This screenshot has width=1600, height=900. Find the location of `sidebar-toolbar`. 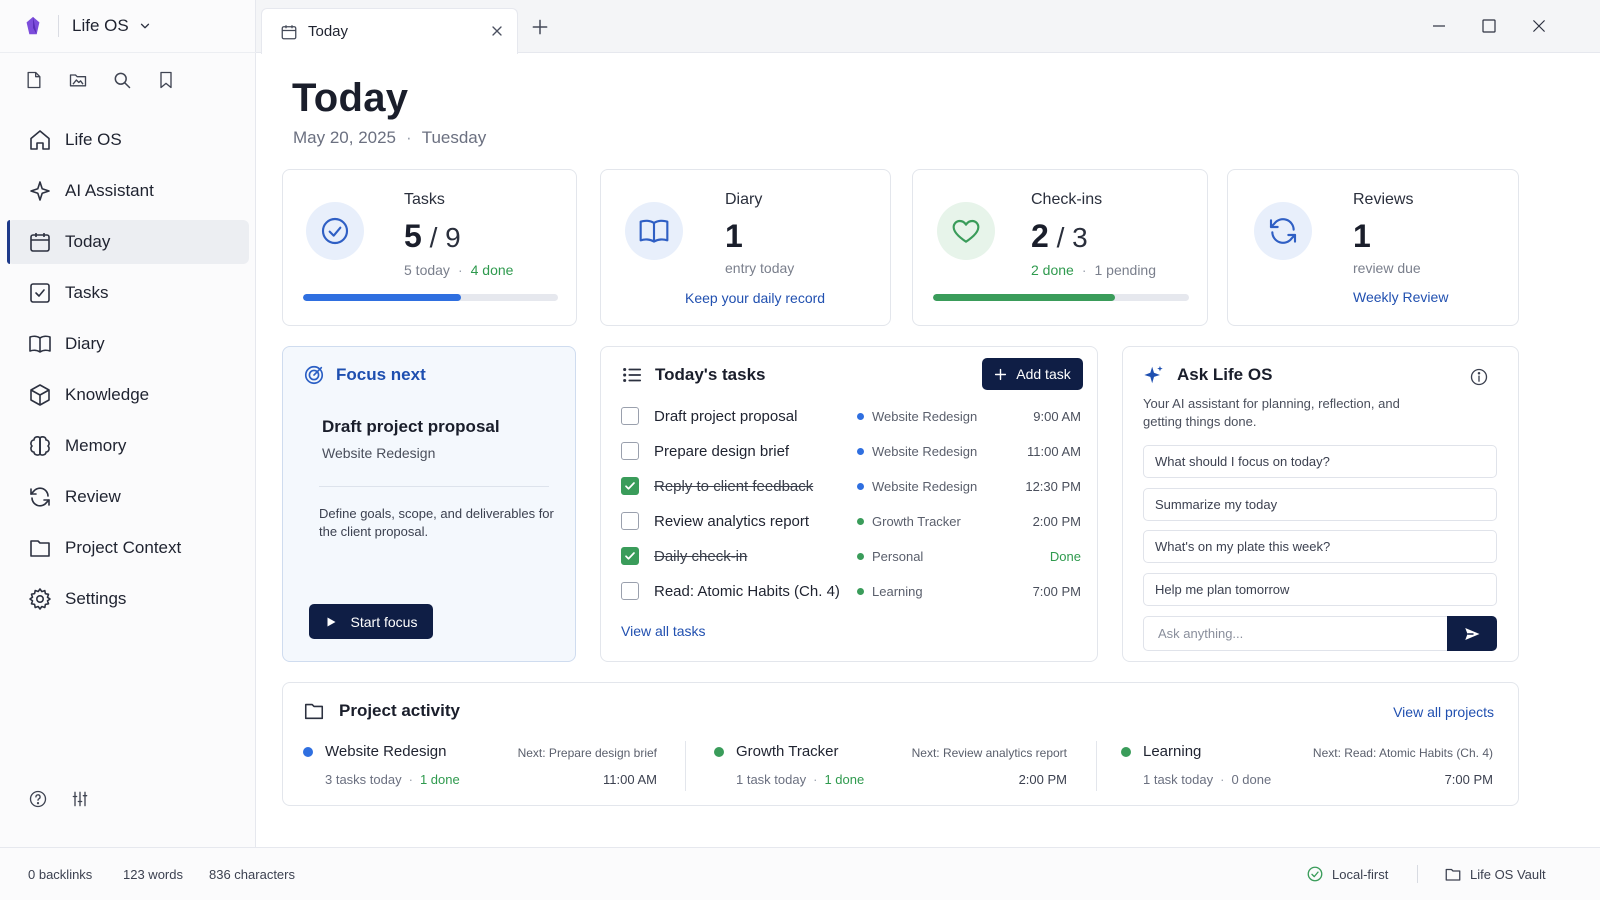

sidebar-toolbar is located at coordinates (100, 80).